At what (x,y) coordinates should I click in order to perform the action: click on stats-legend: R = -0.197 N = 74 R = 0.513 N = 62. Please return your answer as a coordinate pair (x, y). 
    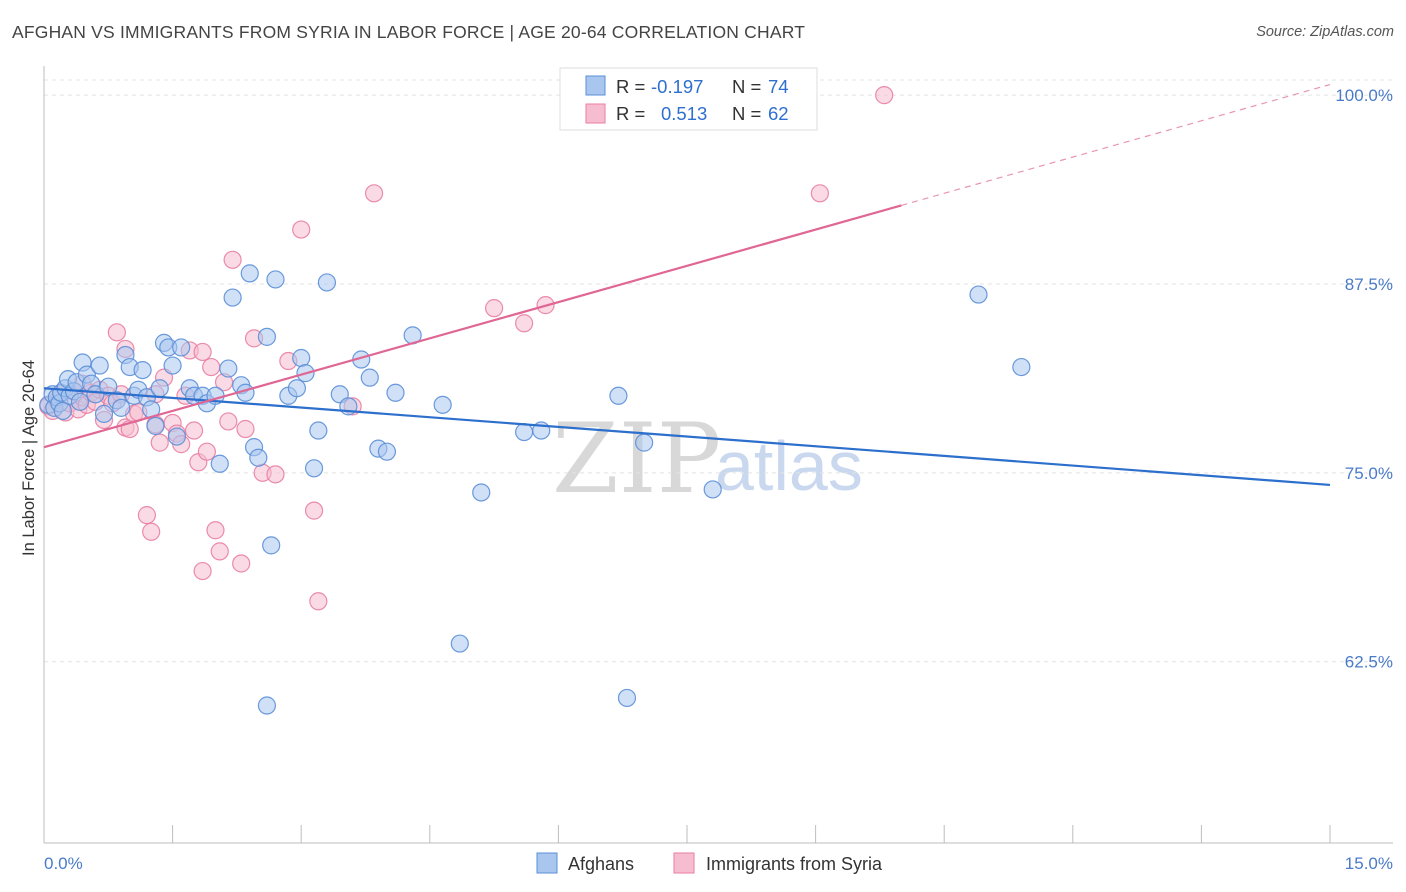
    Looking at the image, I should click on (688, 99).